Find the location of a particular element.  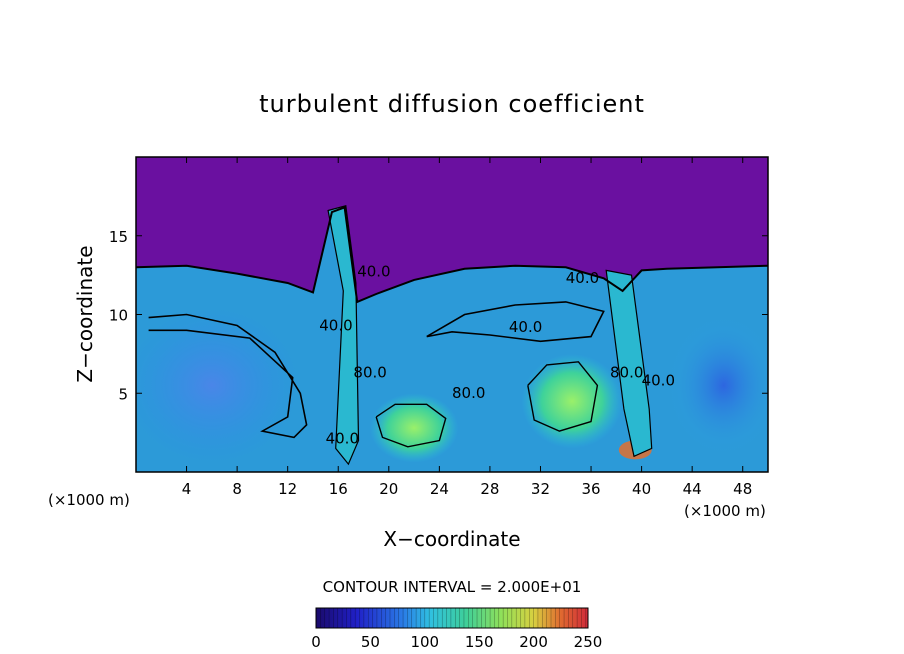

x-tick-label: 8 is located at coordinates (237, 489).